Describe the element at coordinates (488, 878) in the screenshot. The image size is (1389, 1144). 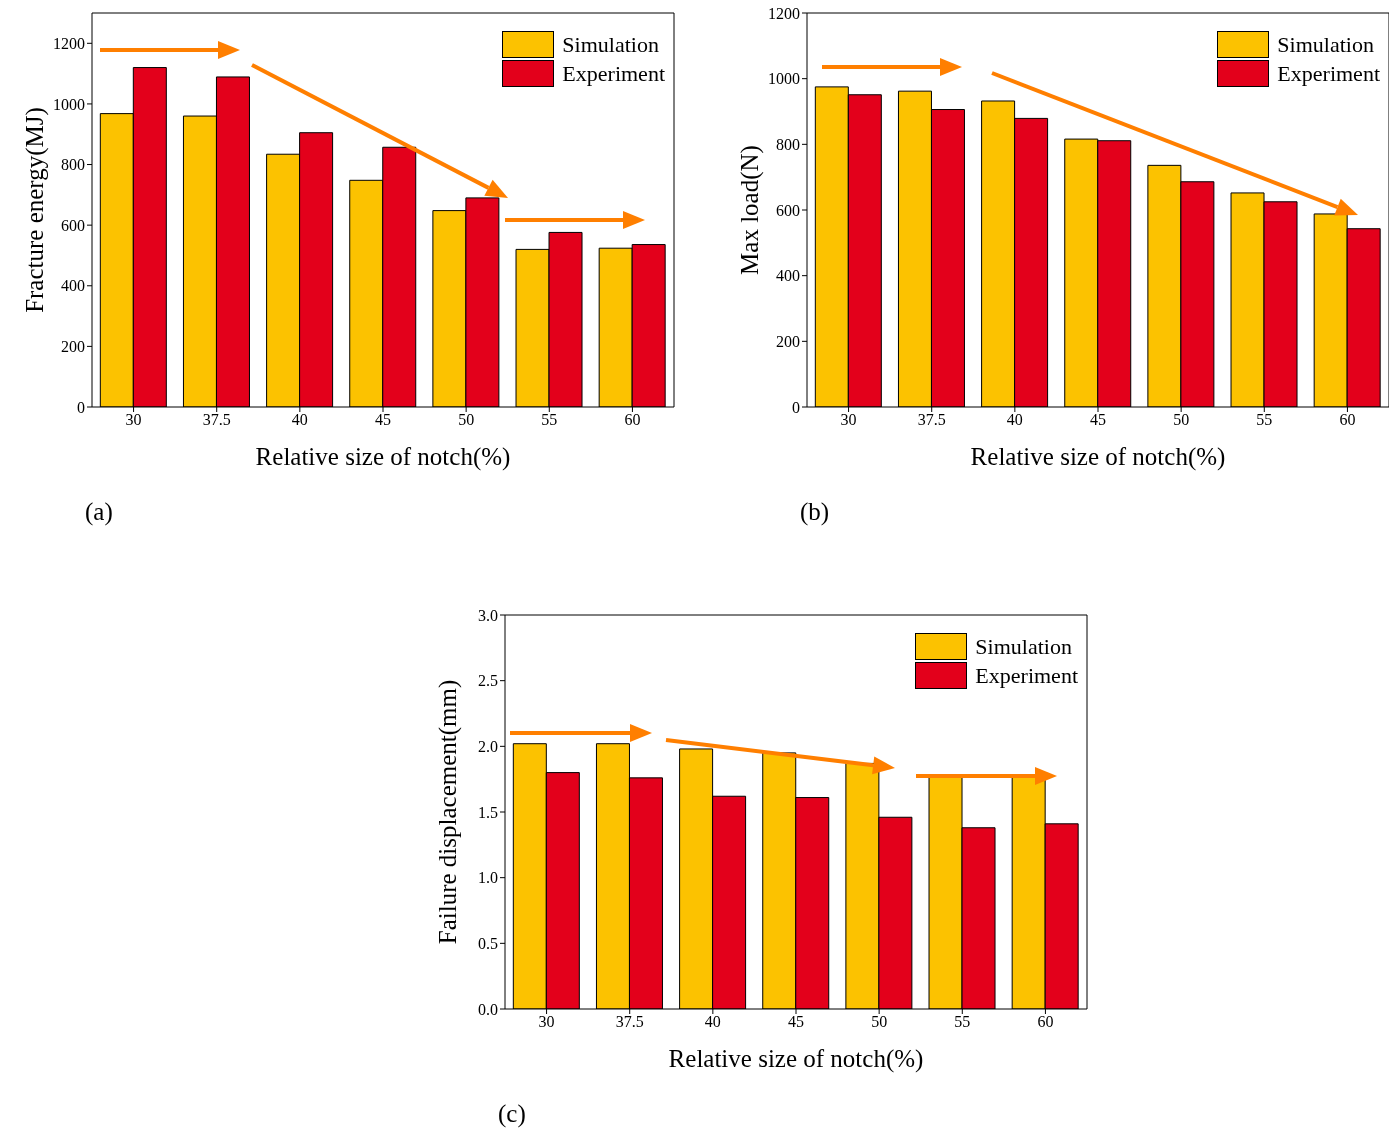
I see `y-tick-label: 1.0` at that location.